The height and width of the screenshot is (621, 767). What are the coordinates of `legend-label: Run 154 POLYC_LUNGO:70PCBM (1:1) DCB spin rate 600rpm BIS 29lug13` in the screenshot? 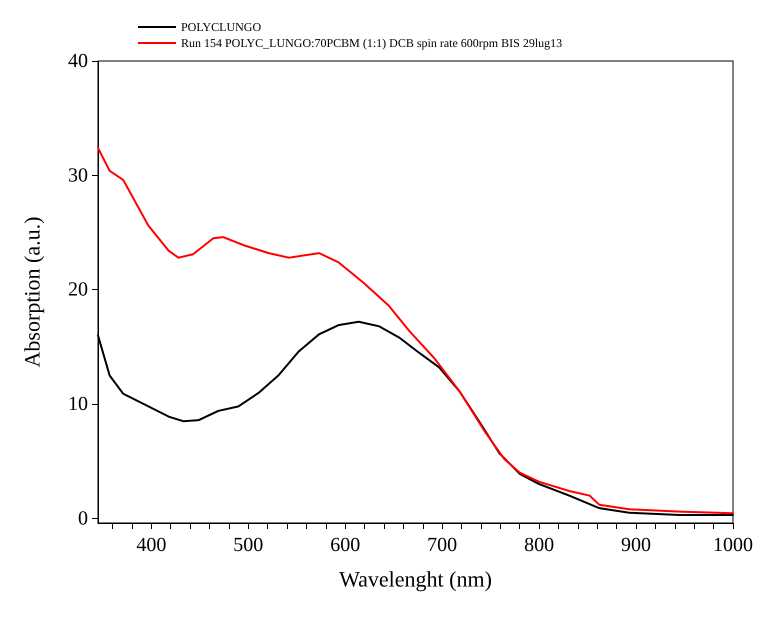 It's located at (371, 43).